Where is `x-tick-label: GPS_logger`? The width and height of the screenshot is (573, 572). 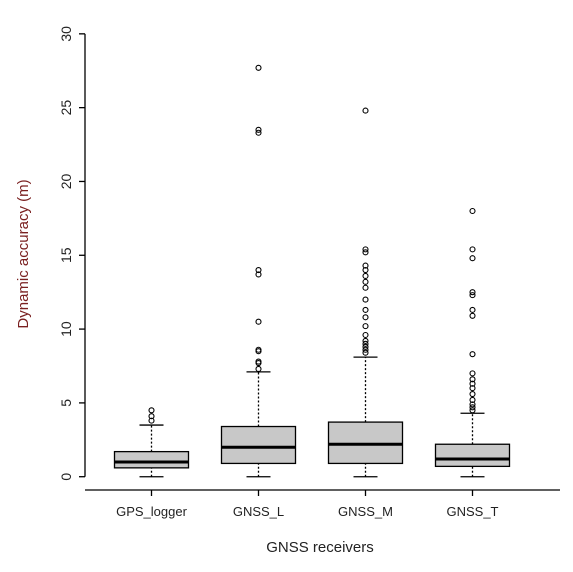
x-tick-label: GPS_logger is located at coordinates (151, 511).